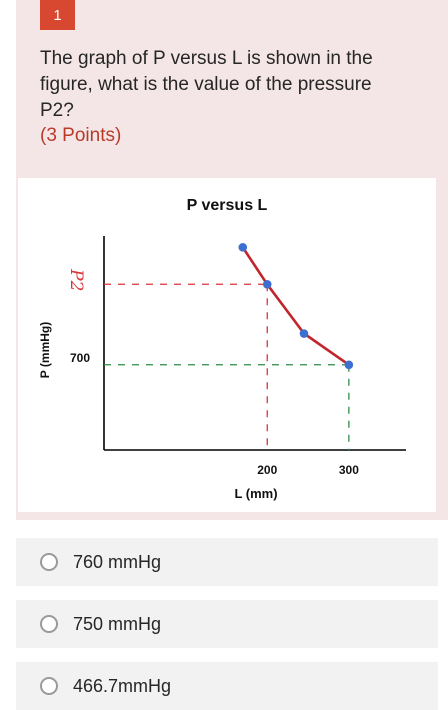  I want to click on y-tick-label: 700, so click(80, 358).